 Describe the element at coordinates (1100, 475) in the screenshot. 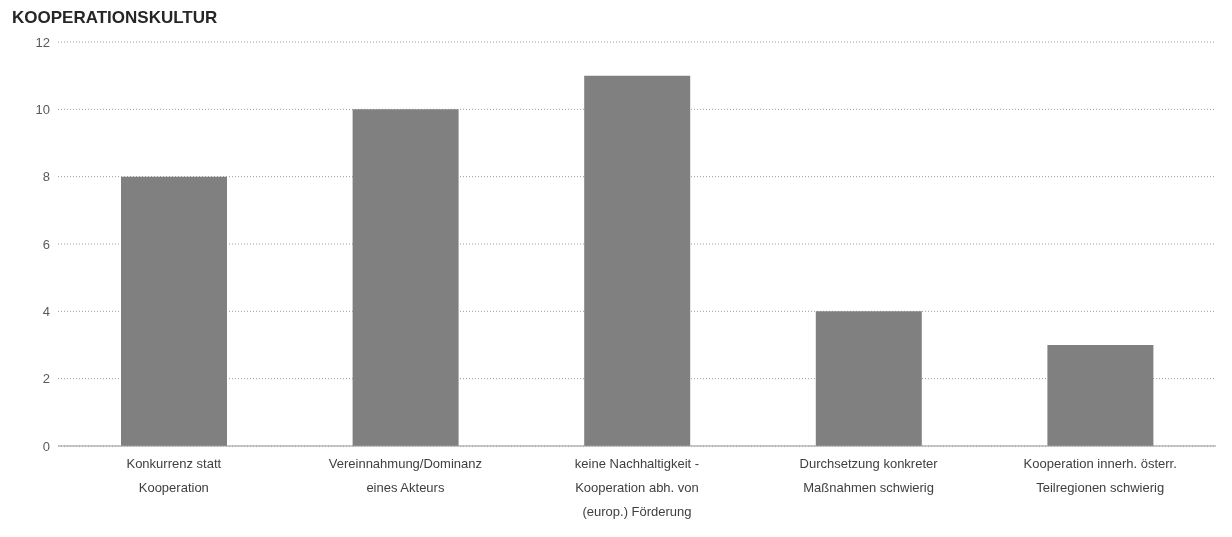

I see `x-tick-label: Kooperation innerh. österr. Teilregionen schwierig` at that location.